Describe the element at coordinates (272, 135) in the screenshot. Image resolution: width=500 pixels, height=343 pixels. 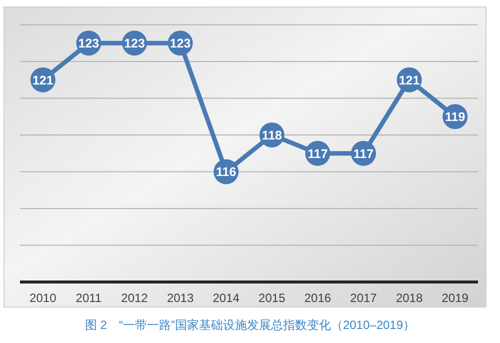
I see `data-label: 118` at that location.